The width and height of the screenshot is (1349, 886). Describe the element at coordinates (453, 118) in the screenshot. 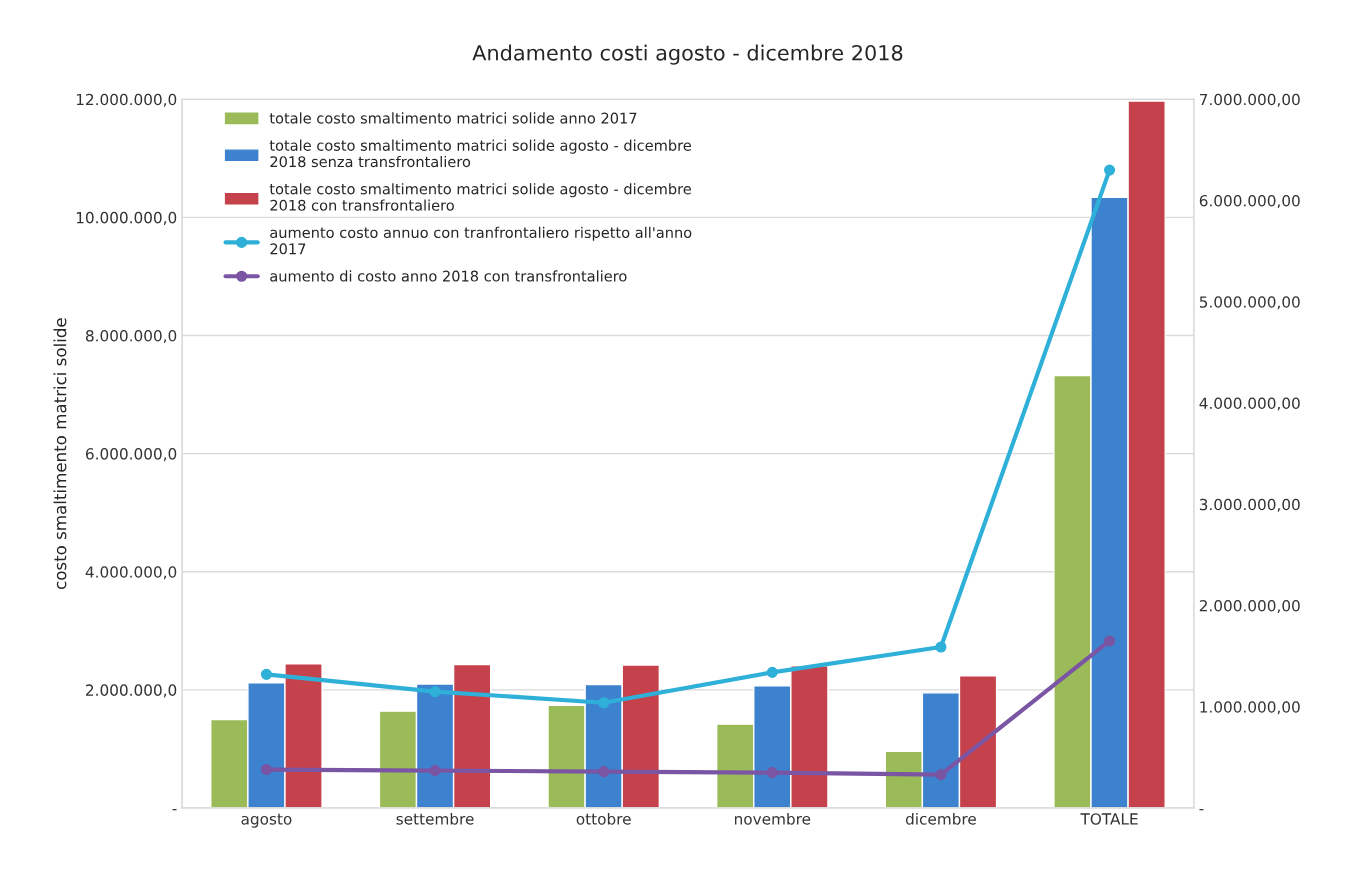

I see `legend-label: totale costo smaltimento matrici solide anno 2017` at that location.